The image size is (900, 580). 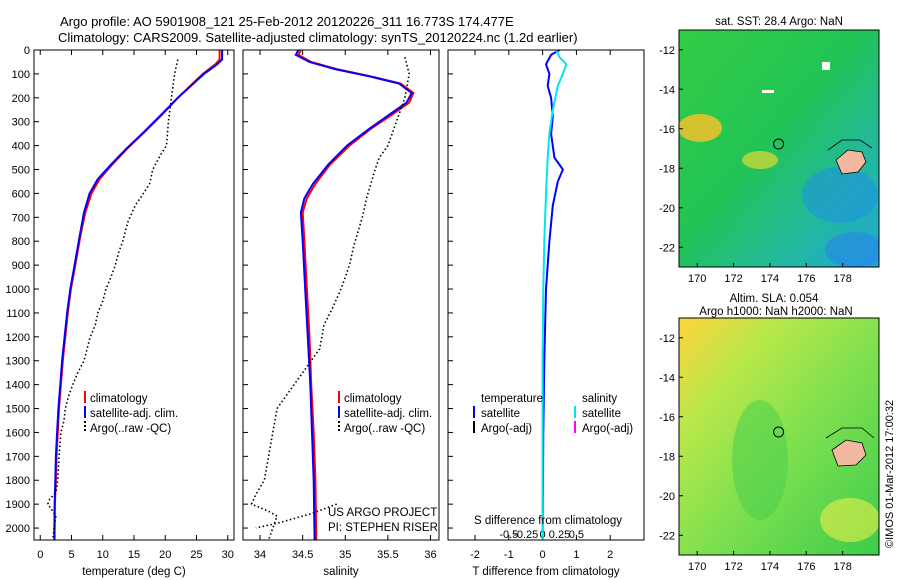 I want to click on y-tick-label: 700, so click(x=21, y=218).